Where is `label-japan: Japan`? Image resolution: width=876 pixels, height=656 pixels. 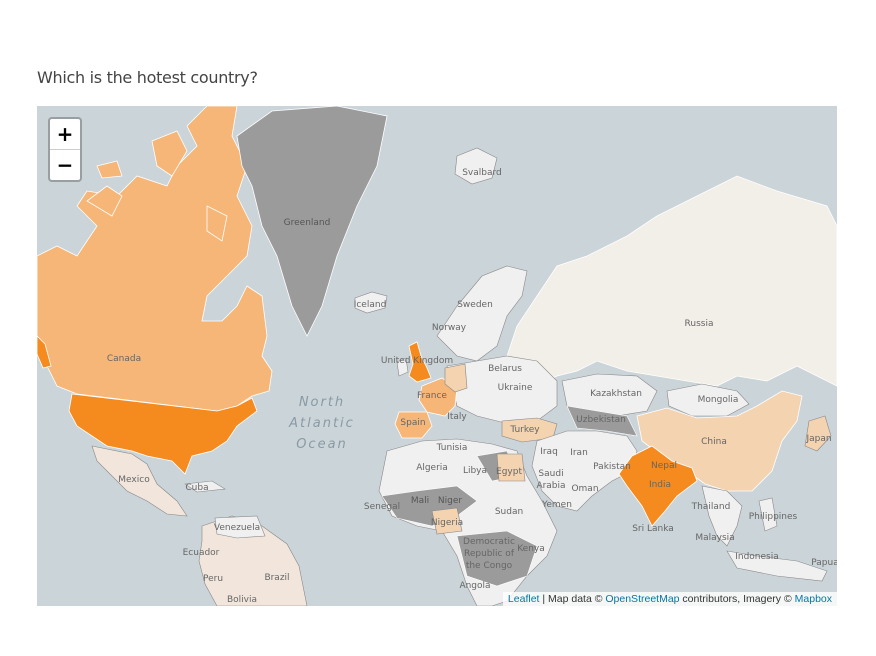
label-japan: Japan is located at coordinates (818, 439).